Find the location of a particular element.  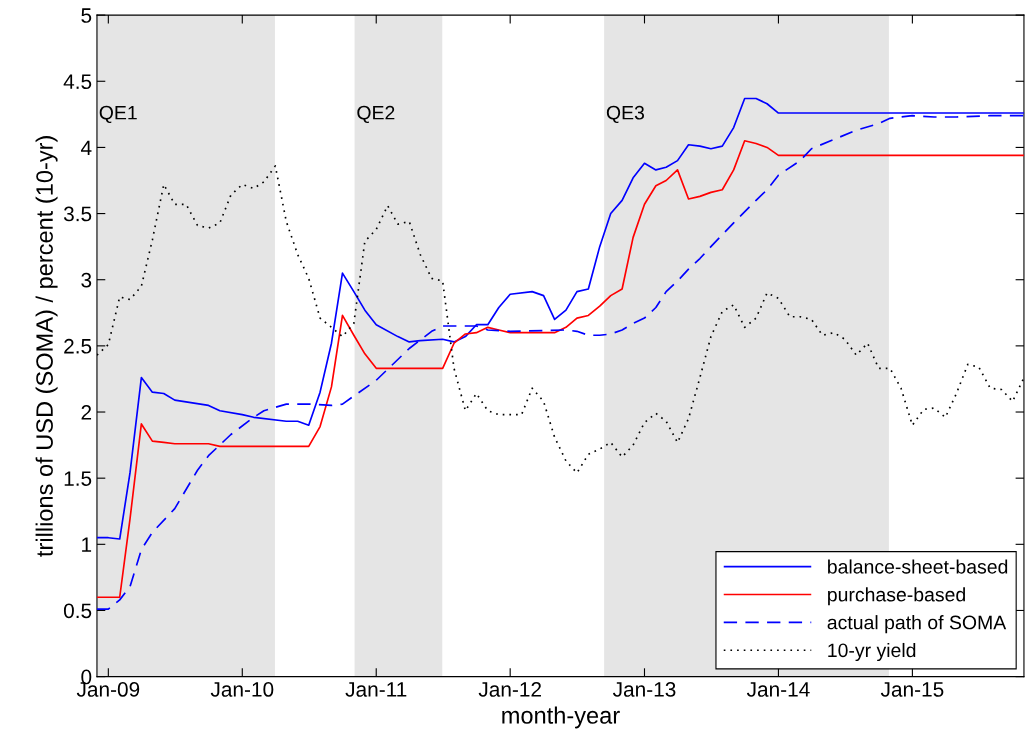

legend-label: actual path of SOMA is located at coordinates (917, 624).